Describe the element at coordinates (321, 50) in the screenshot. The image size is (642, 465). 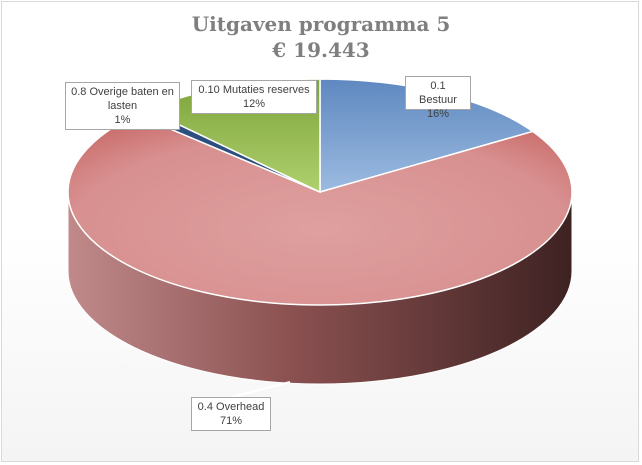
I see `chart-subtitle: € 19.443` at that location.